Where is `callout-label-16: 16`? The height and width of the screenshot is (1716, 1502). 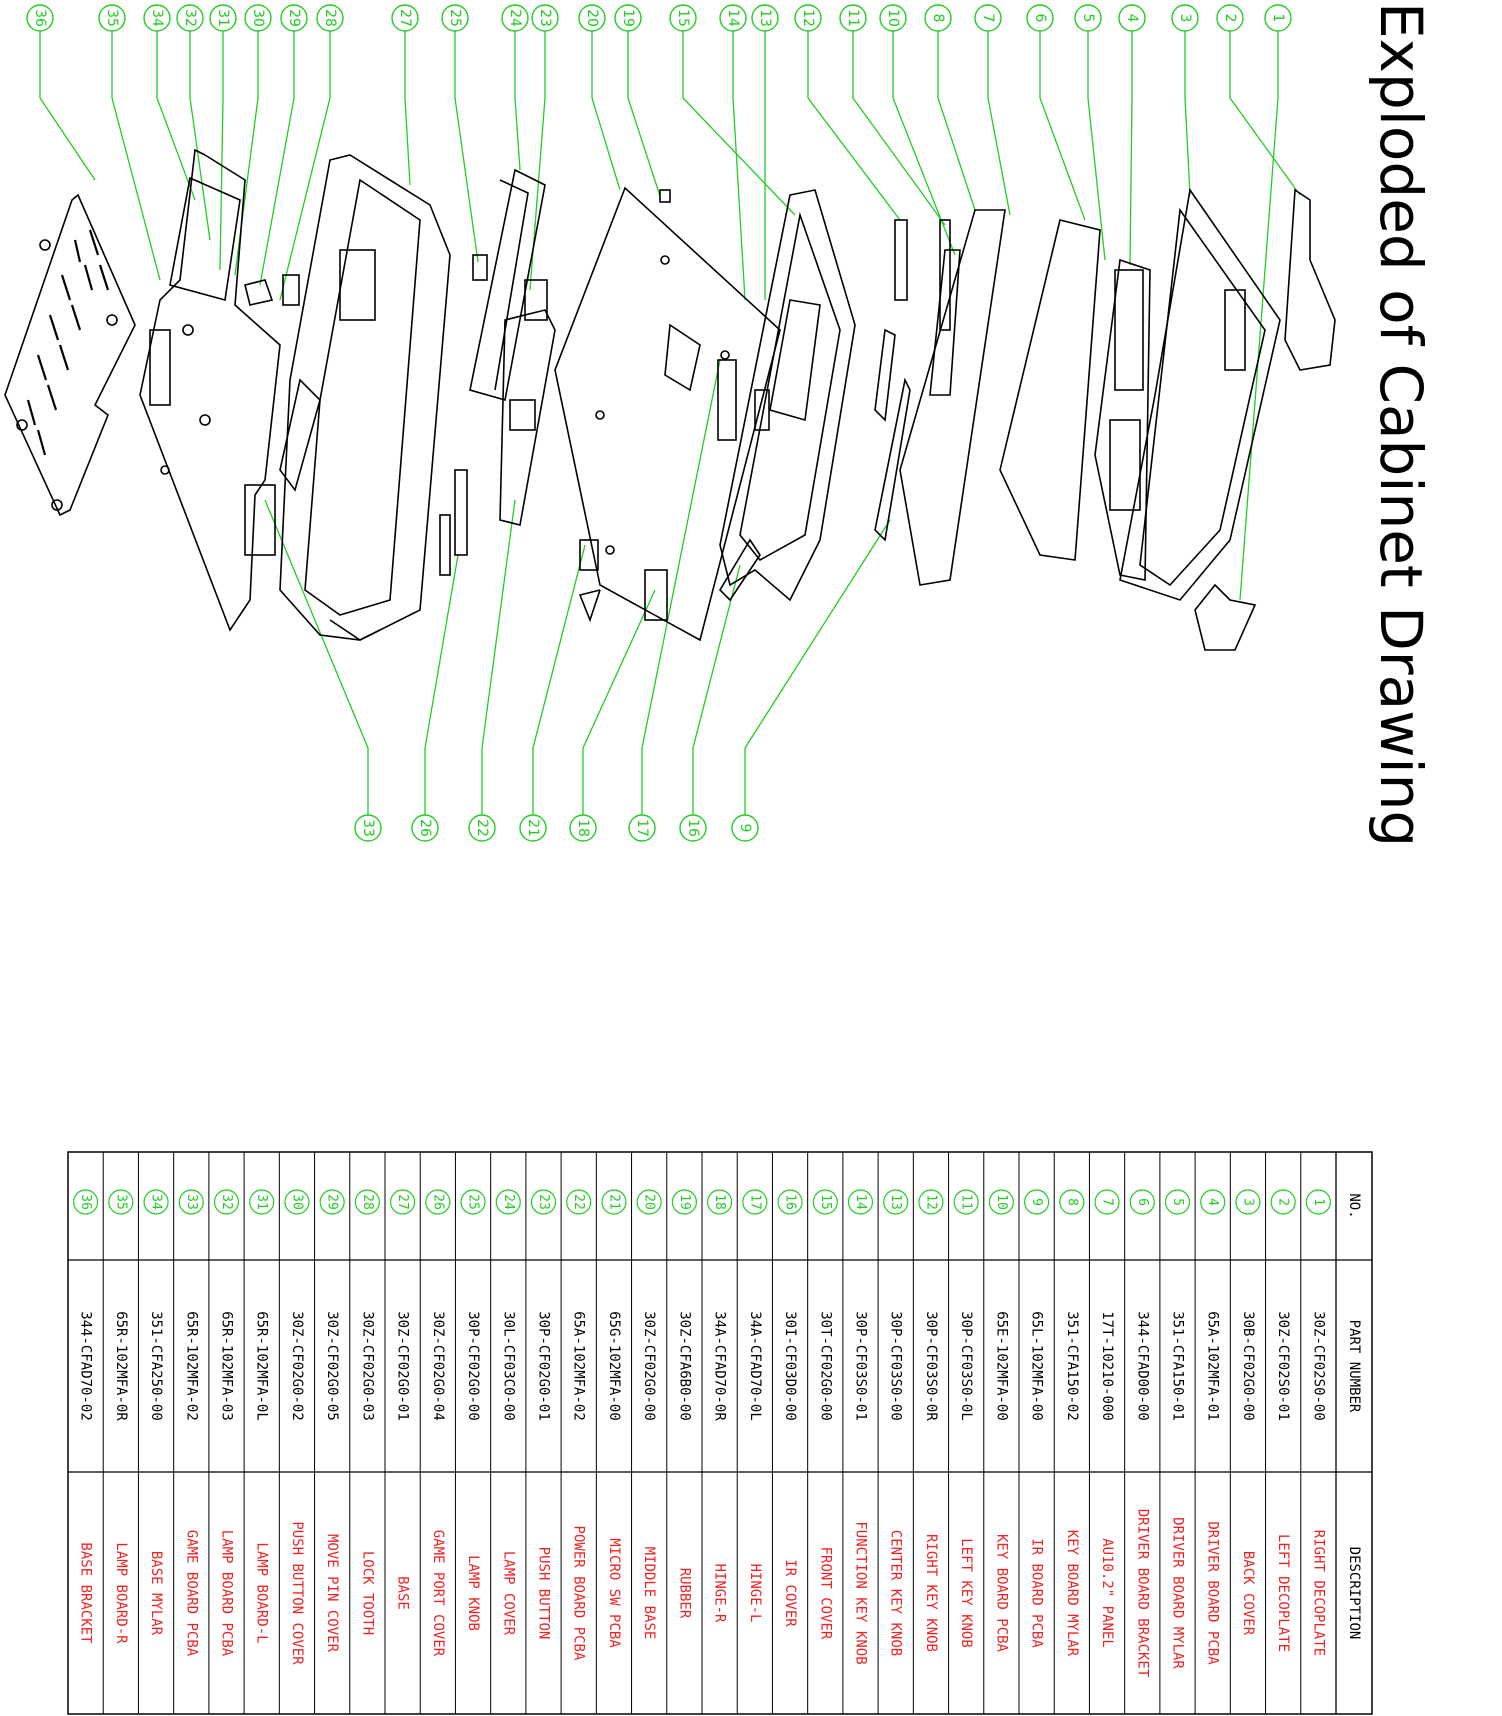 callout-label-16: 16 is located at coordinates (693, 828).